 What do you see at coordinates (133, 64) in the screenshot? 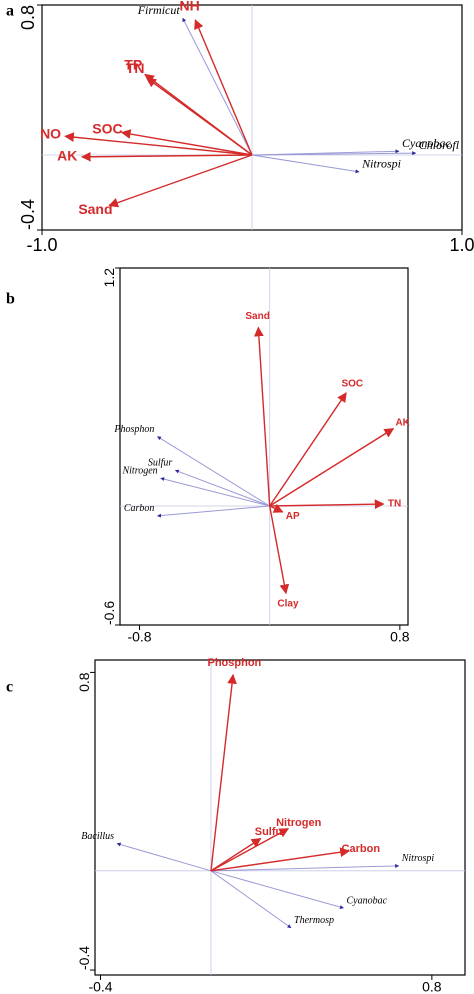
I see `env-label: TP` at bounding box center [133, 64].